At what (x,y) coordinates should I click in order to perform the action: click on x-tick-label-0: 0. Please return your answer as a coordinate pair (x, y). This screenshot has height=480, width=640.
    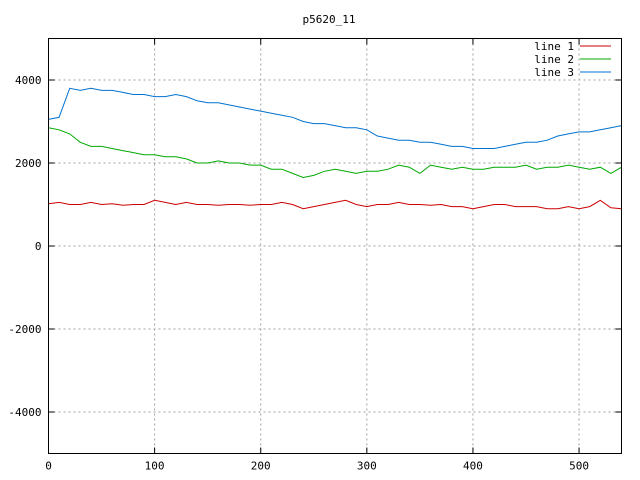
    Looking at the image, I should click on (48, 466).